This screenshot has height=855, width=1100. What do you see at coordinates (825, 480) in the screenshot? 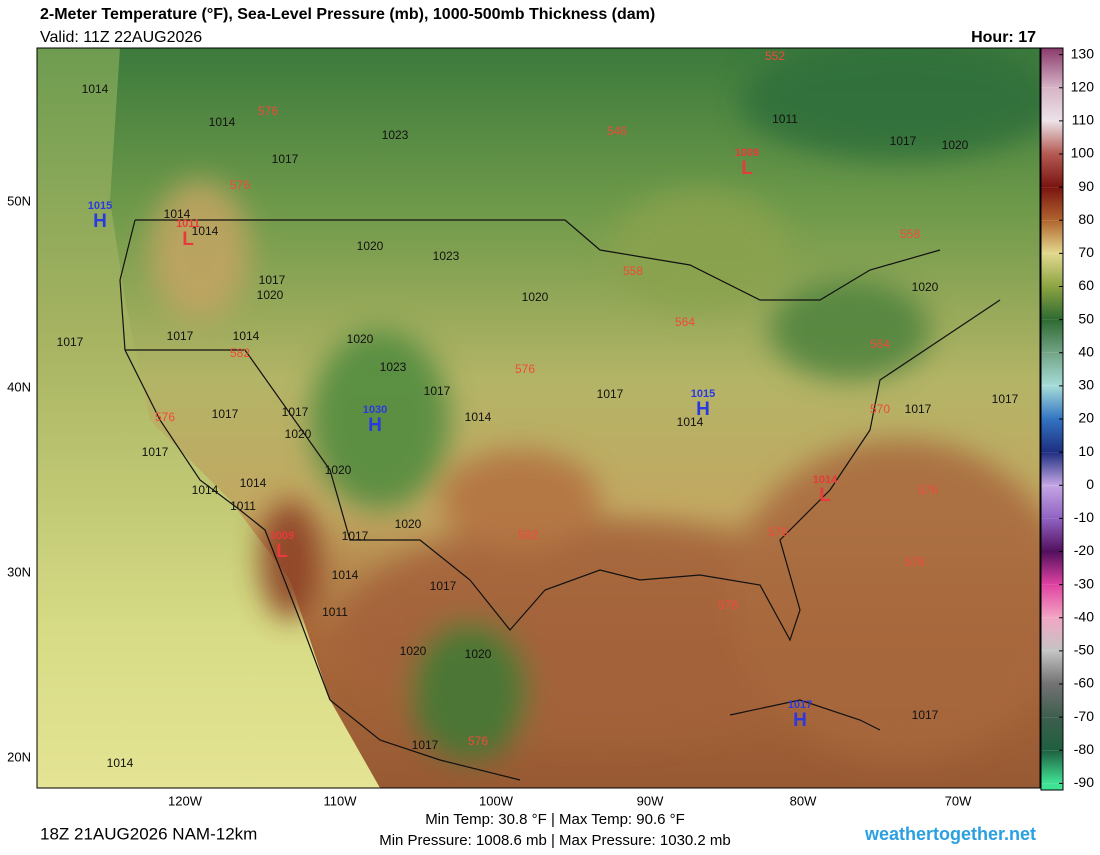
I see `pressure-center-value: 1014` at bounding box center [825, 480].